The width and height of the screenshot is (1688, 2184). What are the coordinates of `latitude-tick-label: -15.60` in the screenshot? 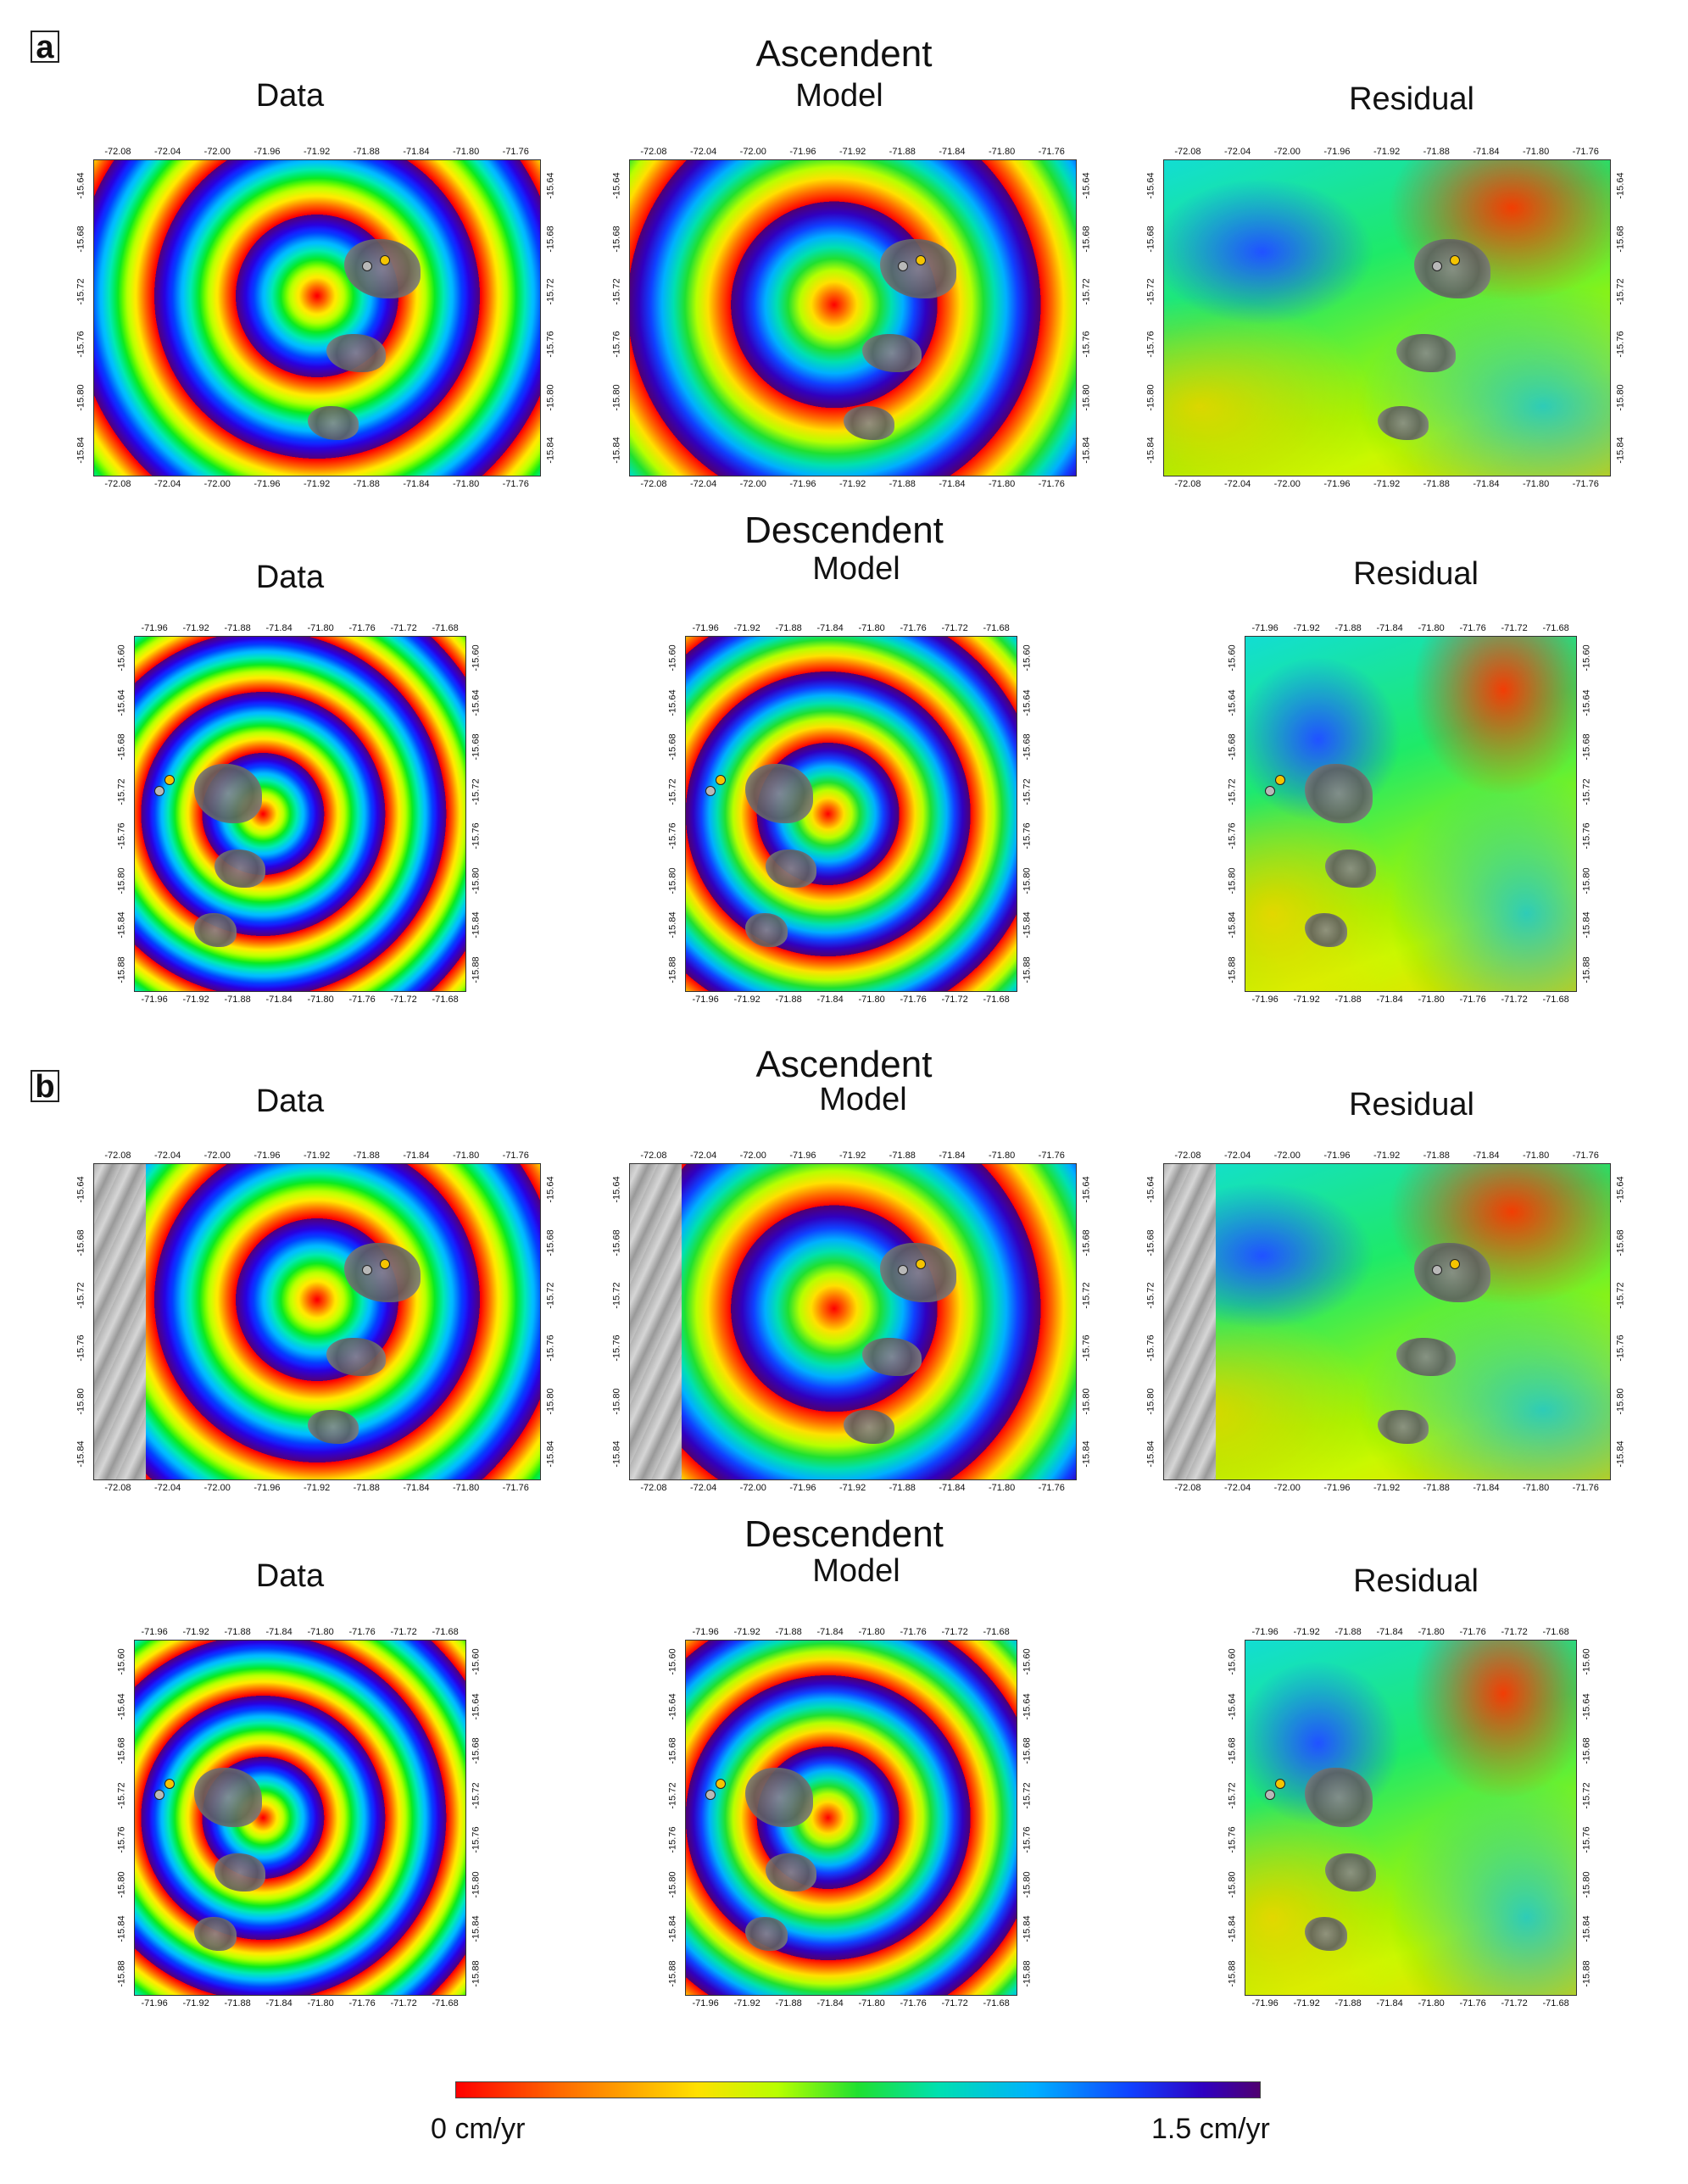 It's located at (1232, 657).